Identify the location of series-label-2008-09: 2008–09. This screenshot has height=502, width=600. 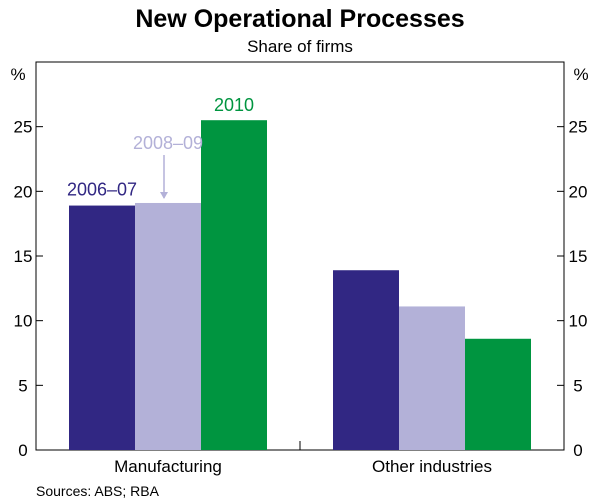
(168, 143).